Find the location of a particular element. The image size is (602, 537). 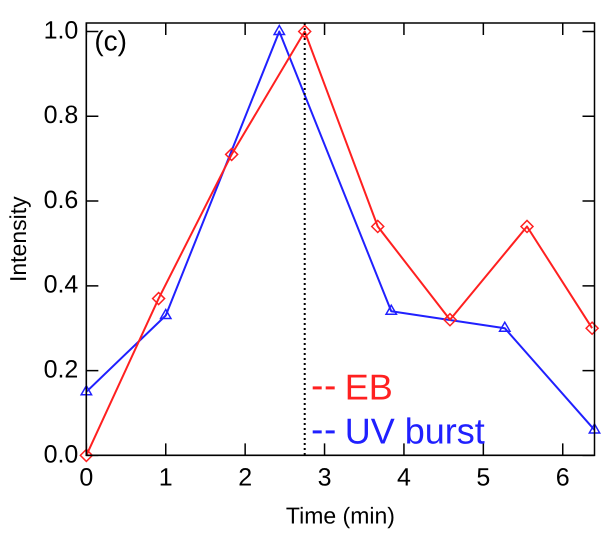

y-tick-label: 0.8 is located at coordinates (61, 115).